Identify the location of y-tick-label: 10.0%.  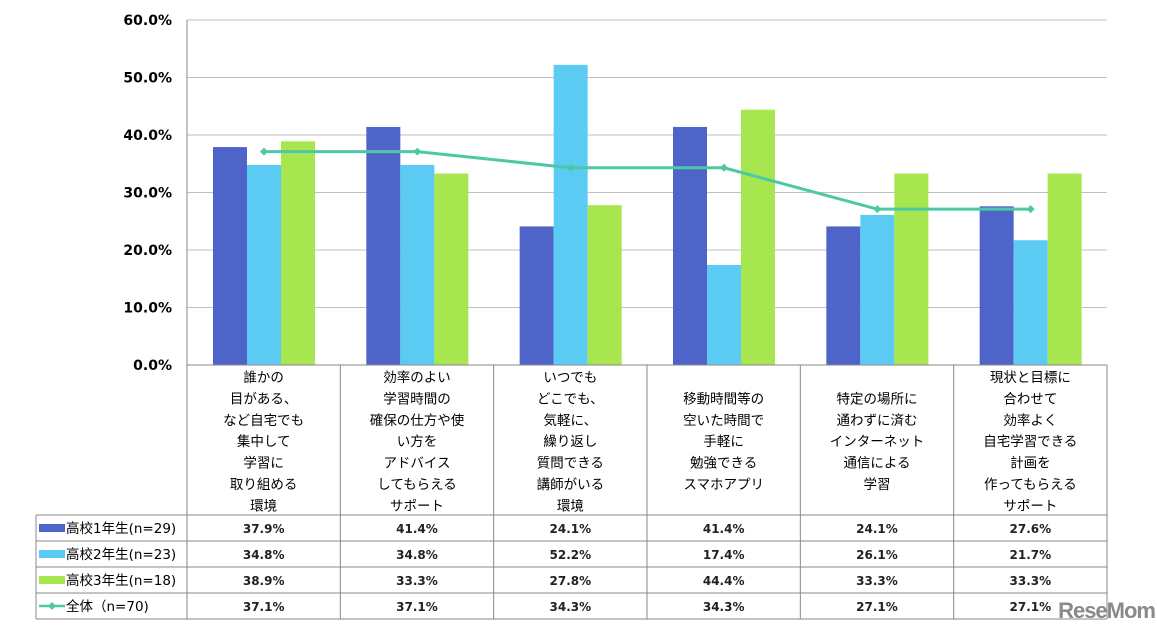
(147, 309).